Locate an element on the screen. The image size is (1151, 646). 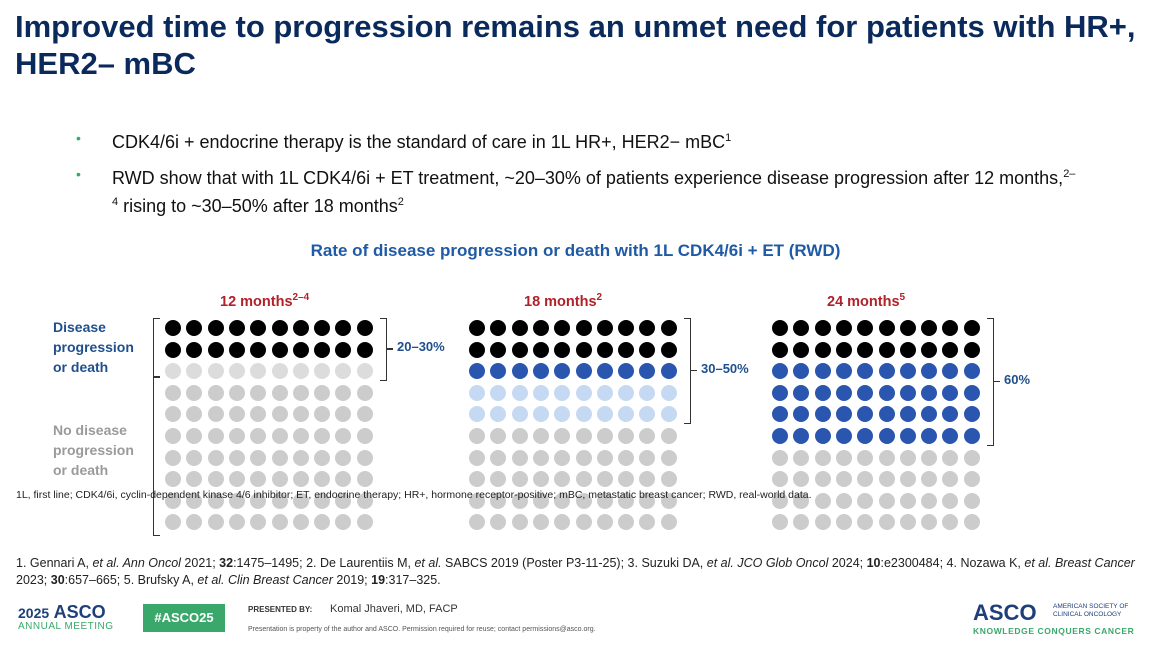
meeting-name: ASCO is located at coordinates (79, 612).